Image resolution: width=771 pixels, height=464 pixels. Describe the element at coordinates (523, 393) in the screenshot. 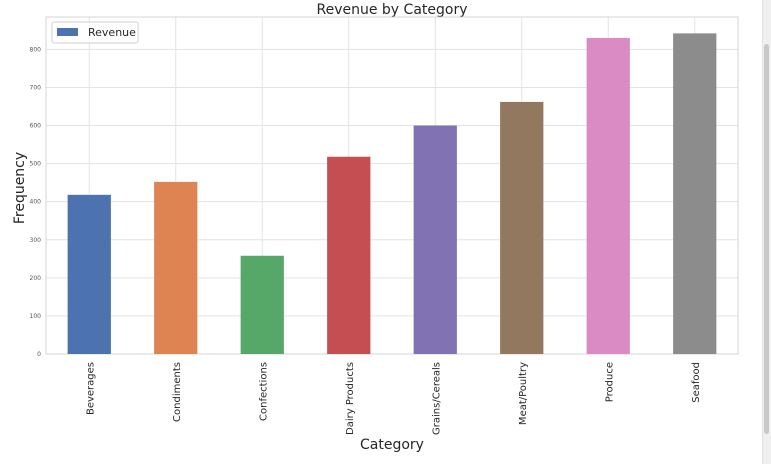

I see `x-tick-label: Meat/Poultry` at that location.